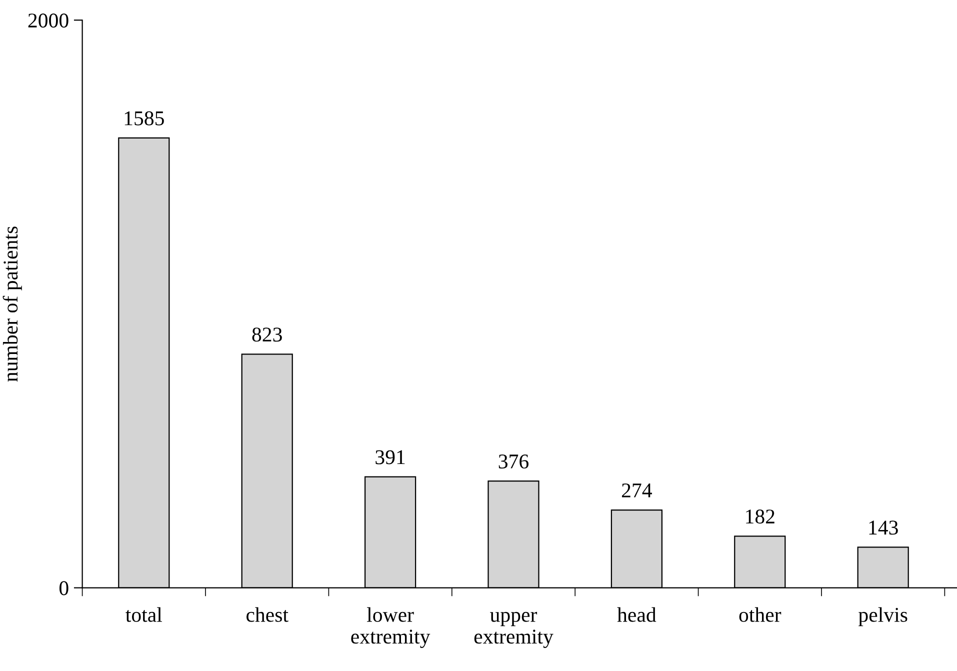  Describe the element at coordinates (390, 627) in the screenshot. I see `x-tick-label: lower extremity` at that location.